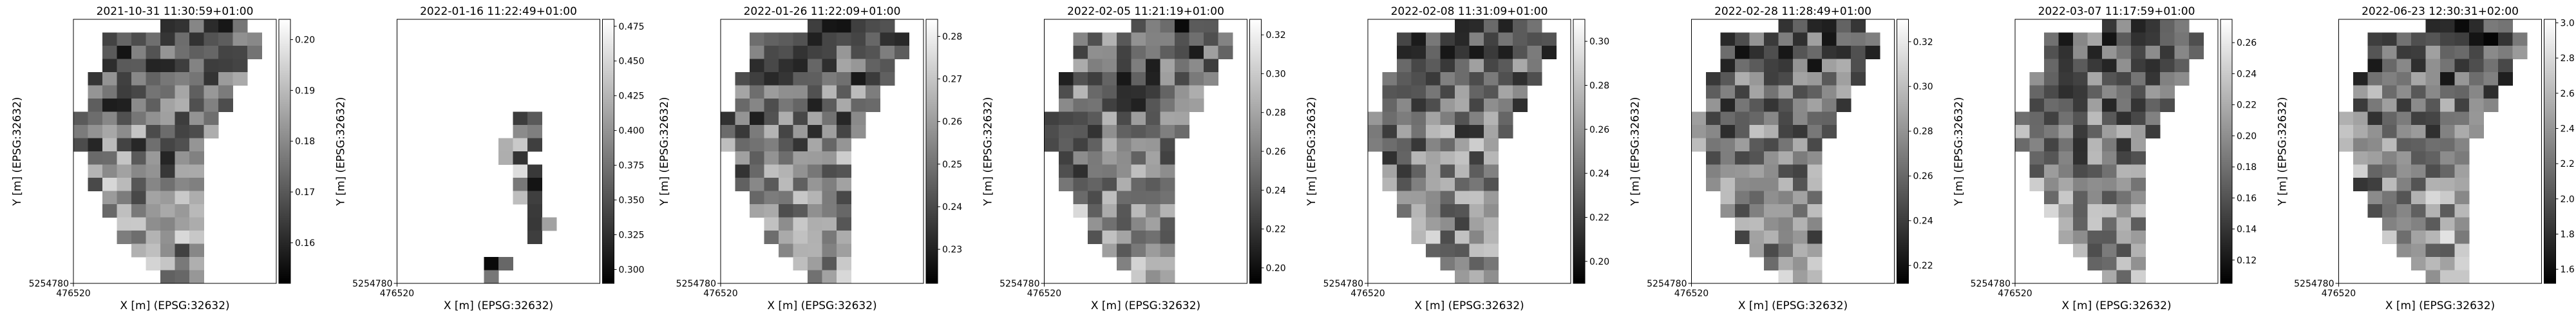 This screenshot has width=2576, height=322. I want to click on colorbar-frame, so click(285, 151).